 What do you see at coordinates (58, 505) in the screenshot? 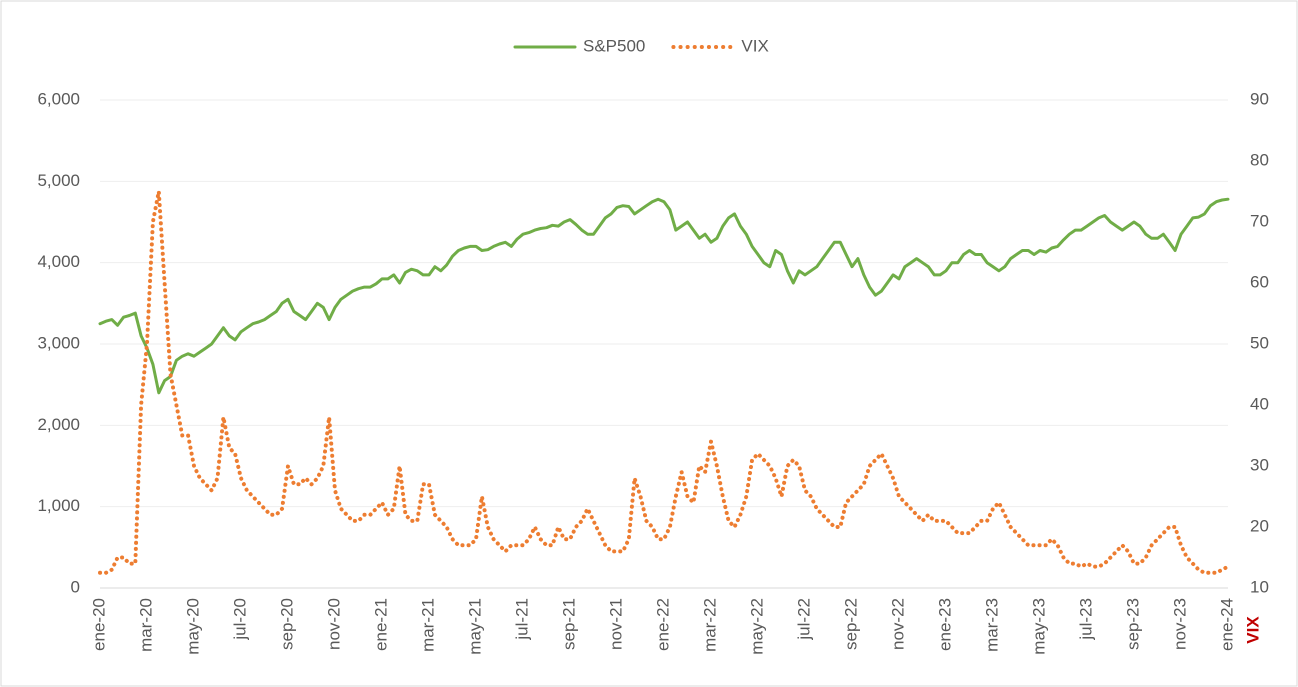
I see `y-tick-label: 1,000` at bounding box center [58, 505].